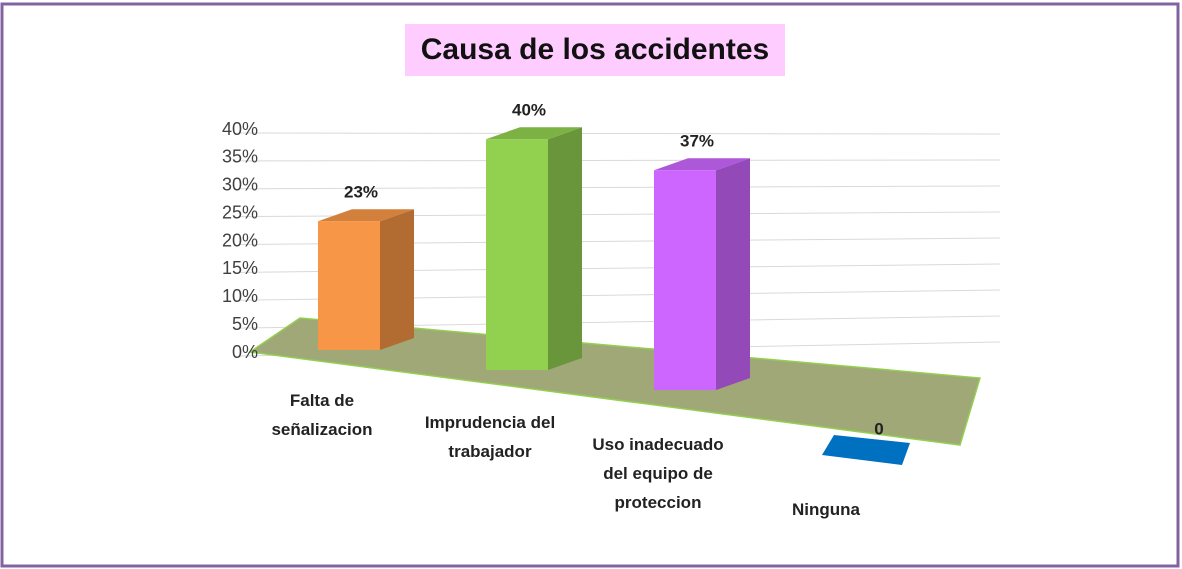 Image resolution: width=1182 pixels, height=569 pixels. I want to click on y-tick-label: 15%, so click(240, 268).